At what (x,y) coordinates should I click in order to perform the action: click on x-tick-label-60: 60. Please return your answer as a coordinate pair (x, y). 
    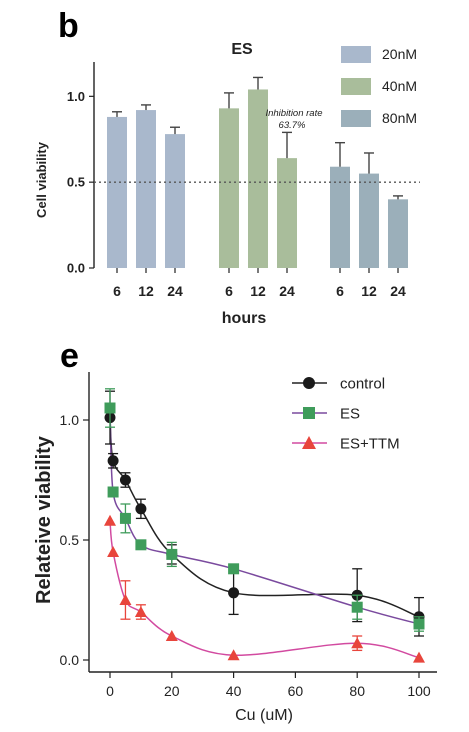
    Looking at the image, I should click on (296, 691).